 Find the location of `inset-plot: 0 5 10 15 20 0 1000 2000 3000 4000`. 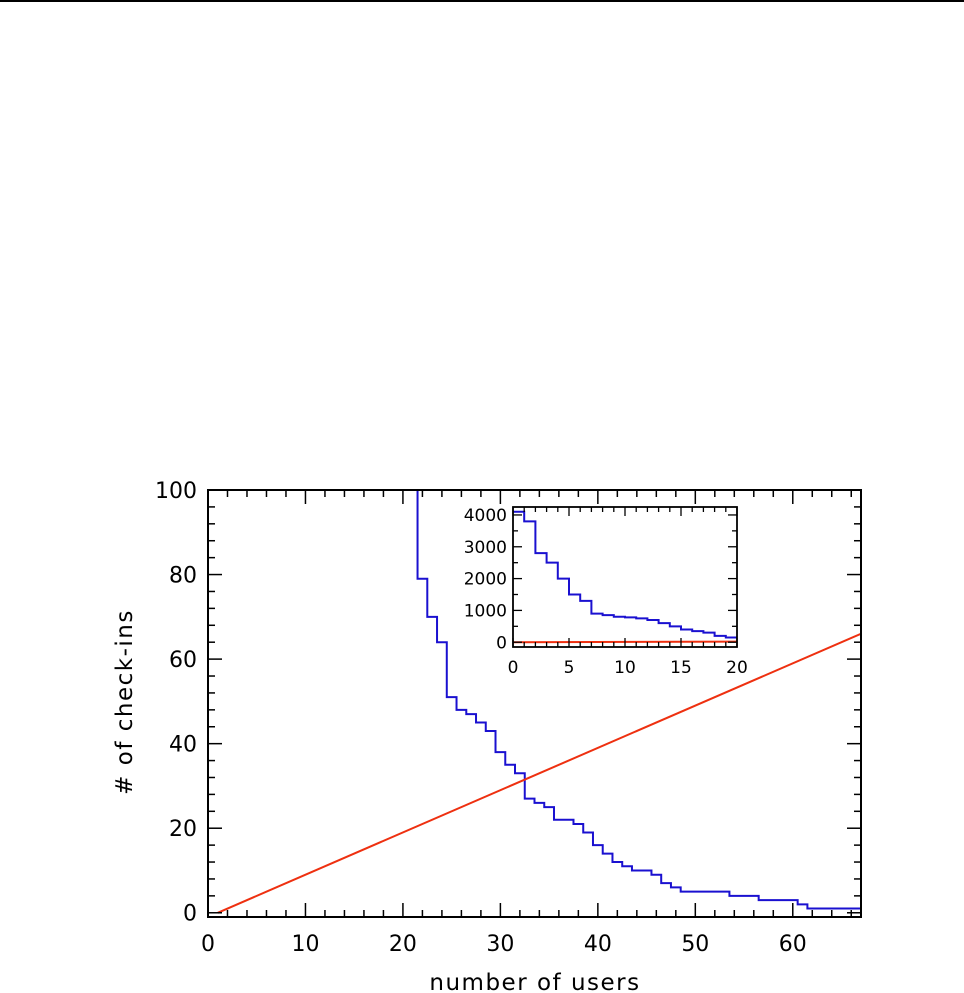

inset-plot: 0 5 10 15 20 0 1000 2000 3000 4000 is located at coordinates (606, 592).